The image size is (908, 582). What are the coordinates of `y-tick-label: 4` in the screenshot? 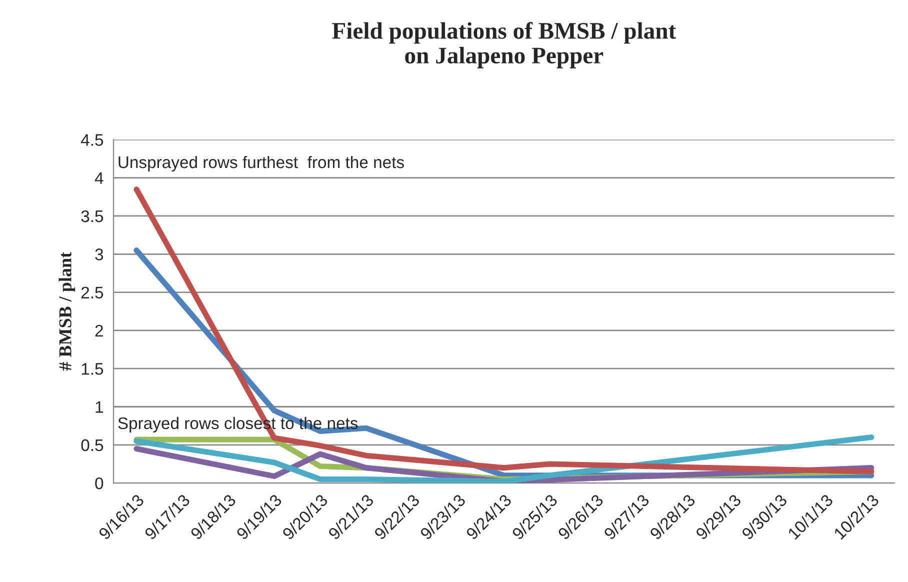 It's located at (99, 178).